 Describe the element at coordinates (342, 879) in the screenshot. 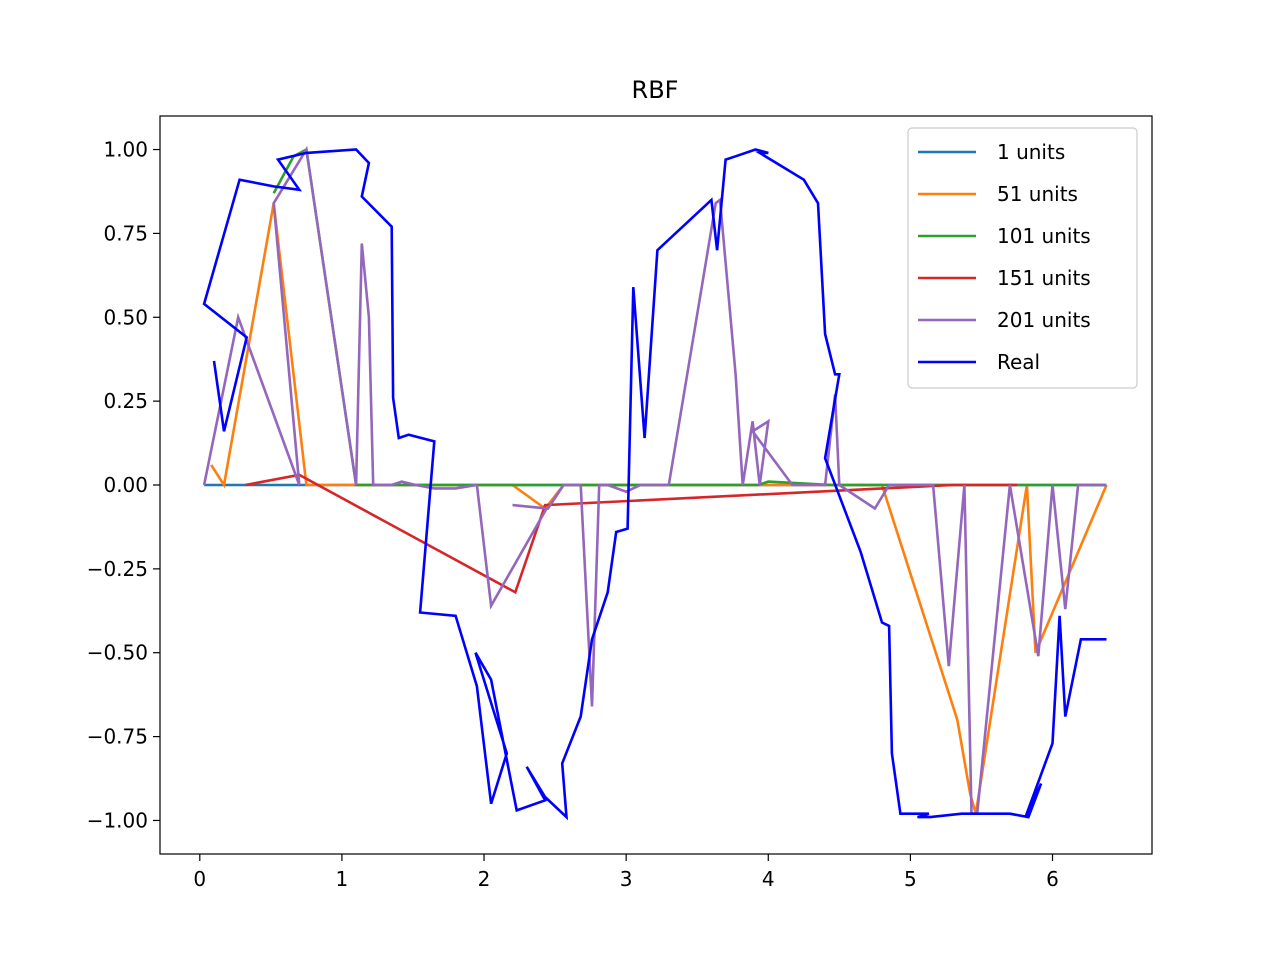

I see `x-tick-label: 1` at that location.